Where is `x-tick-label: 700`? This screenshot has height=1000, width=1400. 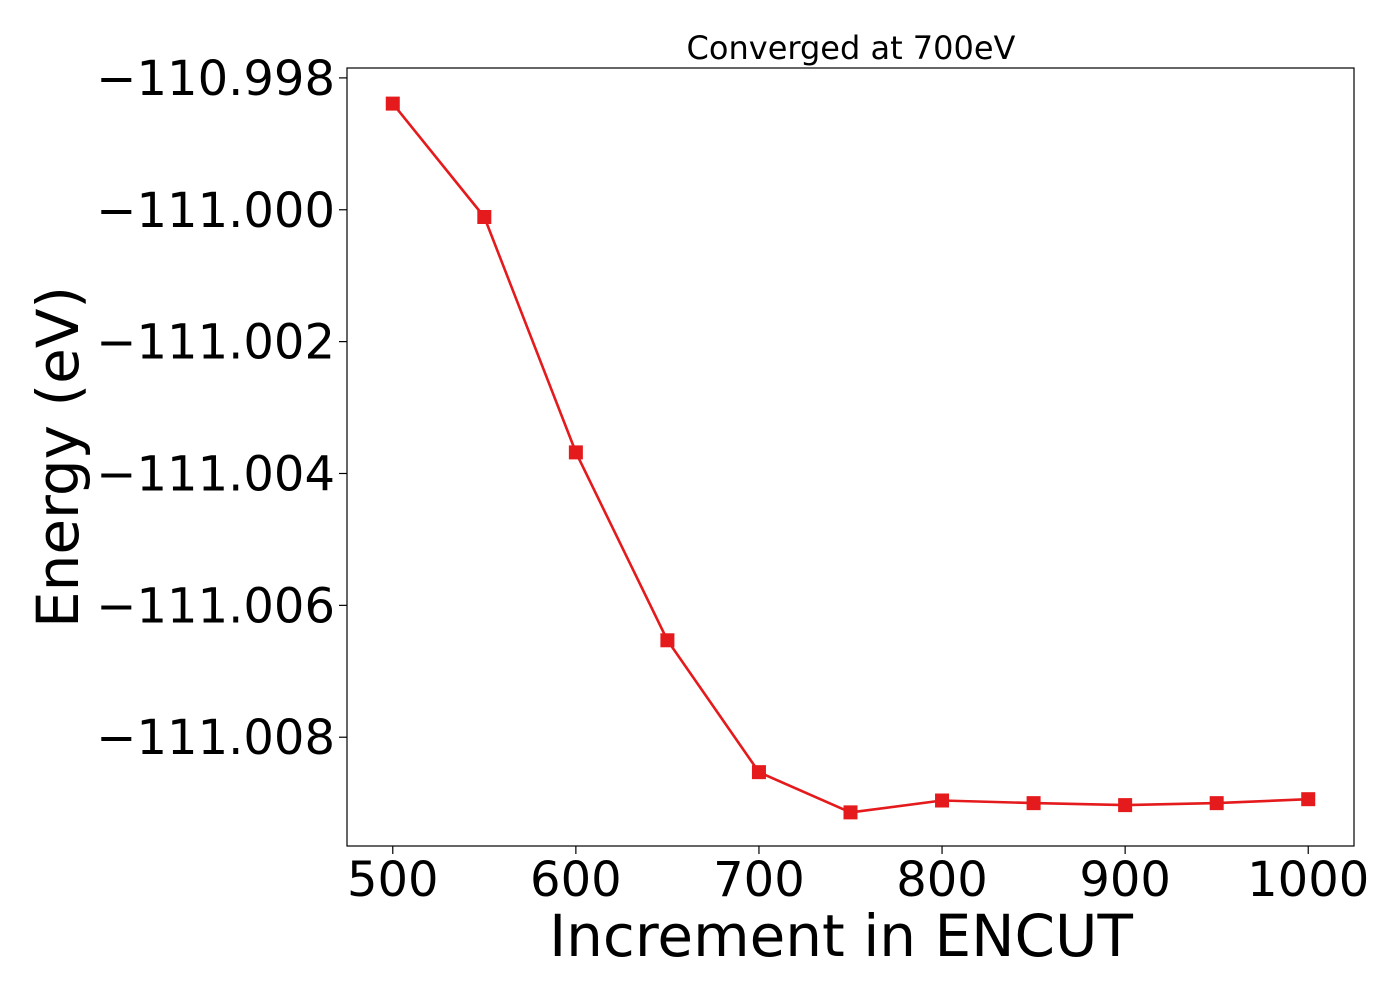 x-tick-label: 700 is located at coordinates (759, 880).